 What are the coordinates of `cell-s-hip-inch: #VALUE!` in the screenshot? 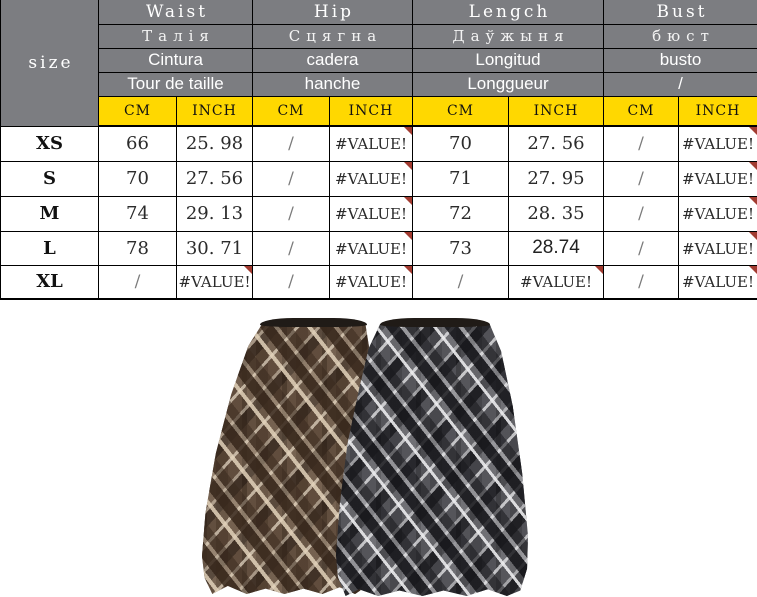 It's located at (371, 178).